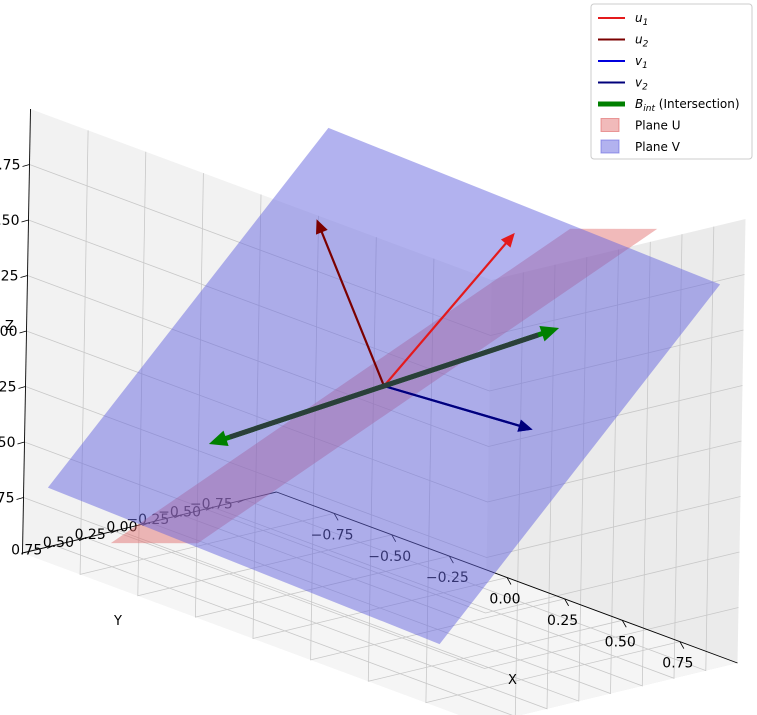 The image size is (757, 715). What do you see at coordinates (677, 664) in the screenshot?
I see `x-tick-label: 0.75` at bounding box center [677, 664].